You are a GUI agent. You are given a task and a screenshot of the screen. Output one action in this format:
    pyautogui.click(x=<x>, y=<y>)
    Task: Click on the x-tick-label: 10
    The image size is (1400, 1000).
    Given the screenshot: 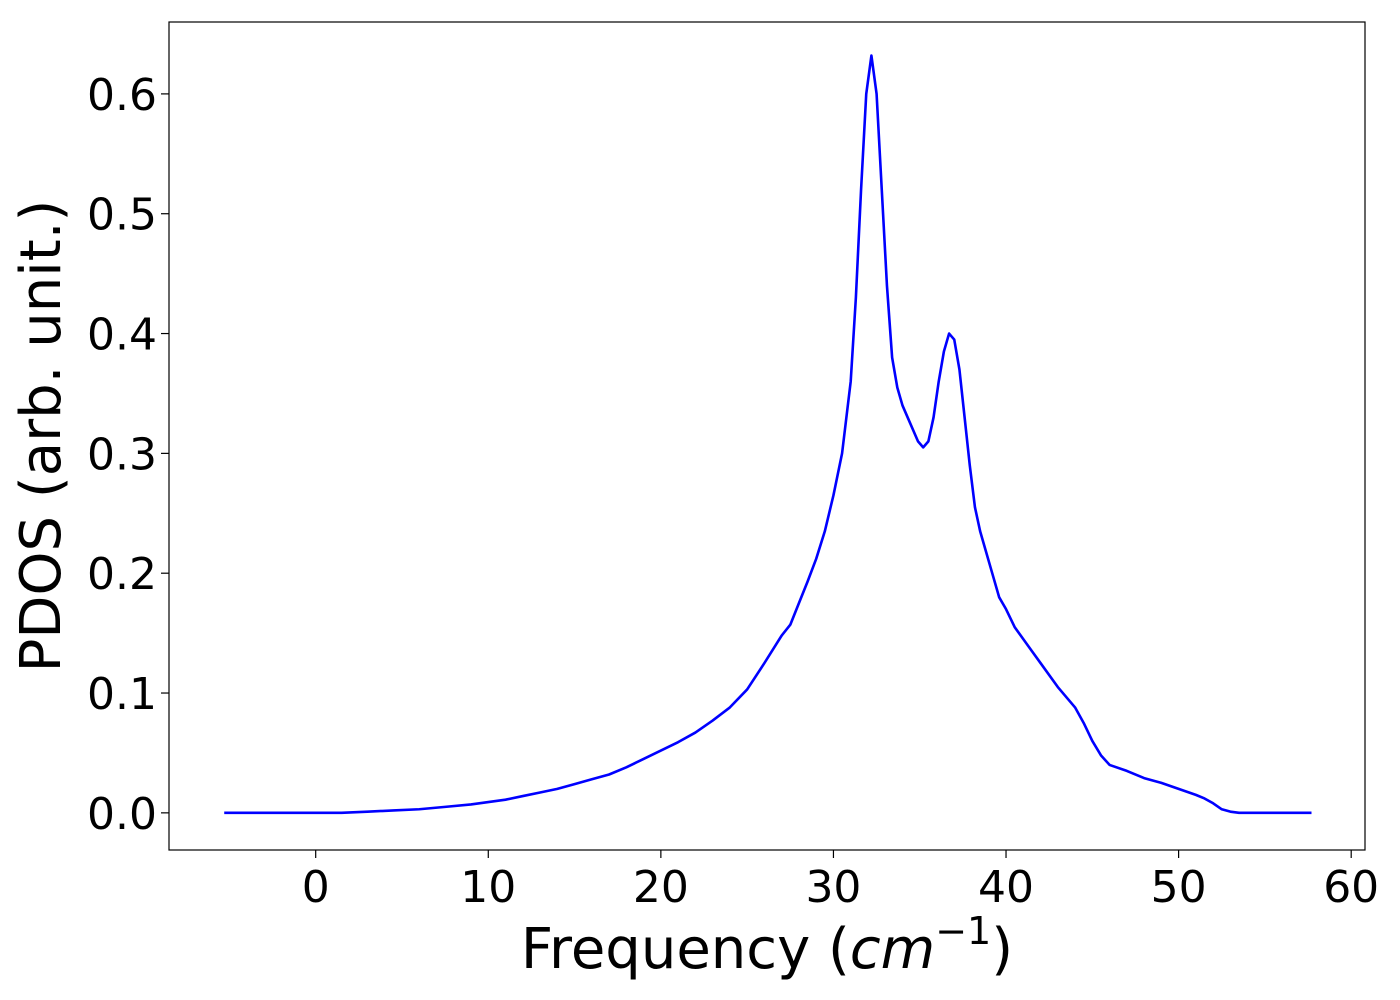 What is the action you would take?
    pyautogui.click(x=488, y=887)
    